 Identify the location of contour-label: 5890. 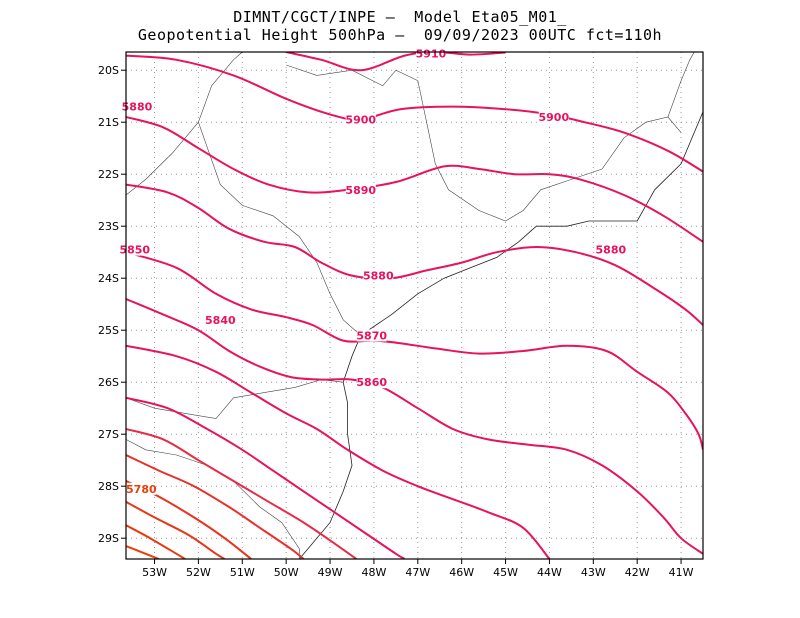
(360, 190).